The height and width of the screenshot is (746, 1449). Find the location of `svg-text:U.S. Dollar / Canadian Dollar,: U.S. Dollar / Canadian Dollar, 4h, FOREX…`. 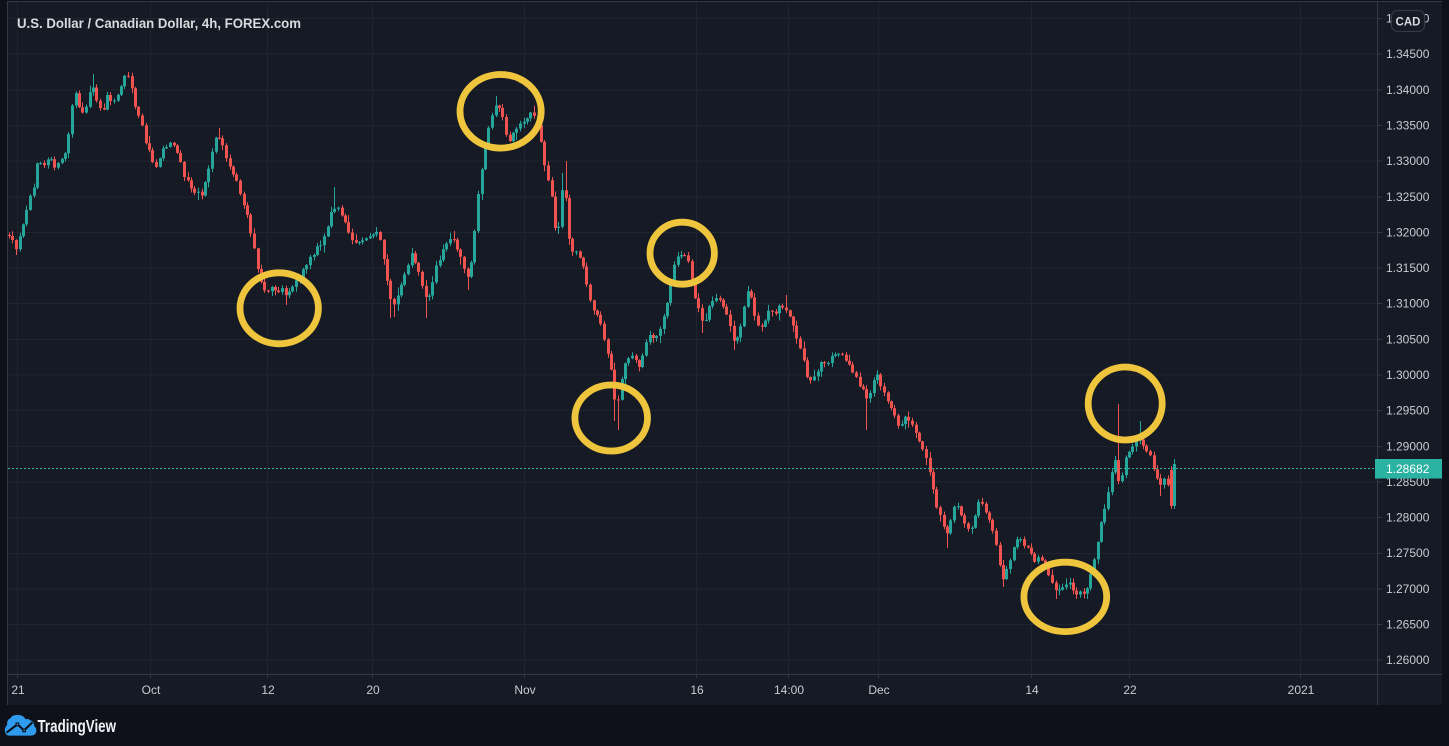

svg-text:U.S. Dollar / Canadian Dollar,: U.S. Dollar / Canadian Dollar, 4h, FOREX… is located at coordinates (159, 23).